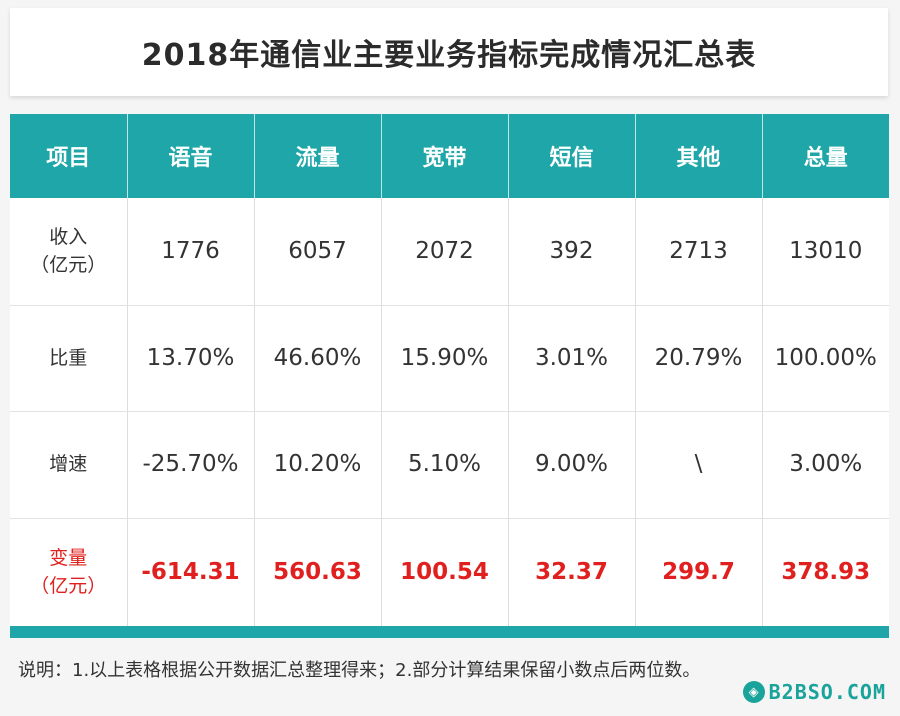 This screenshot has width=900, height=716. I want to click on row-label-line1: 比重, so click(68, 357).